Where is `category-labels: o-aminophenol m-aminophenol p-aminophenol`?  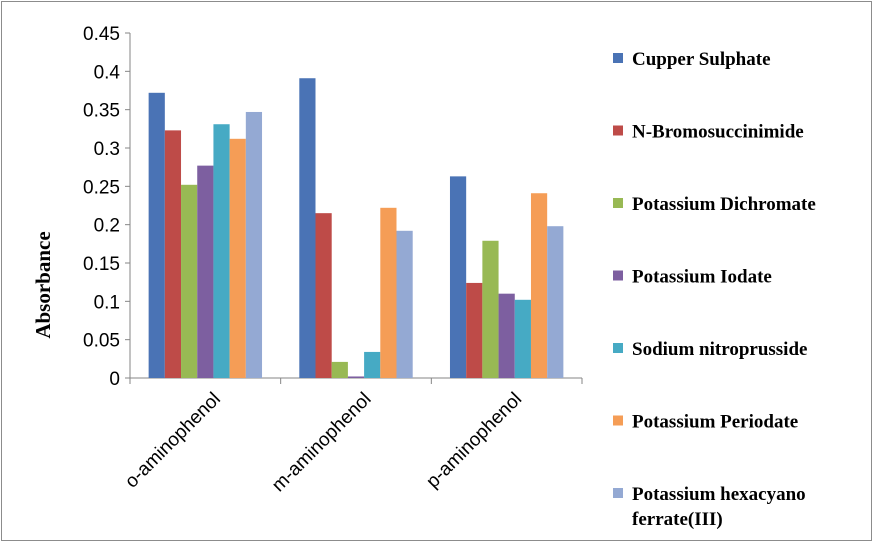
category-labels: o-aminophenol m-aminophenol p-aminophenol is located at coordinates (323, 442).